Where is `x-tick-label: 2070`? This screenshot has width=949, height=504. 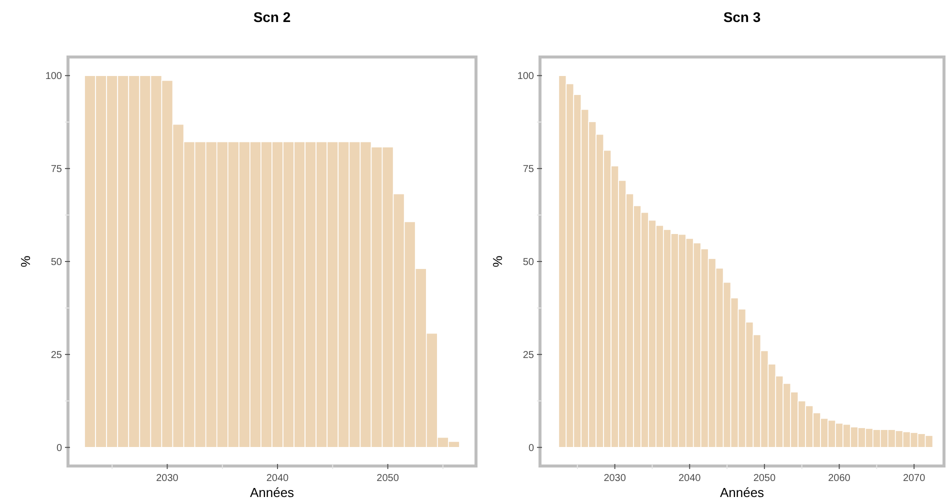 x-tick-label: 2070 is located at coordinates (914, 478).